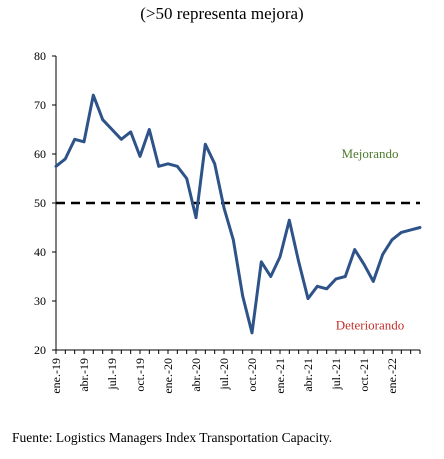 This screenshot has width=444, height=459. What do you see at coordinates (168, 376) in the screenshot?
I see `x-tick-label: ene.-20` at bounding box center [168, 376].